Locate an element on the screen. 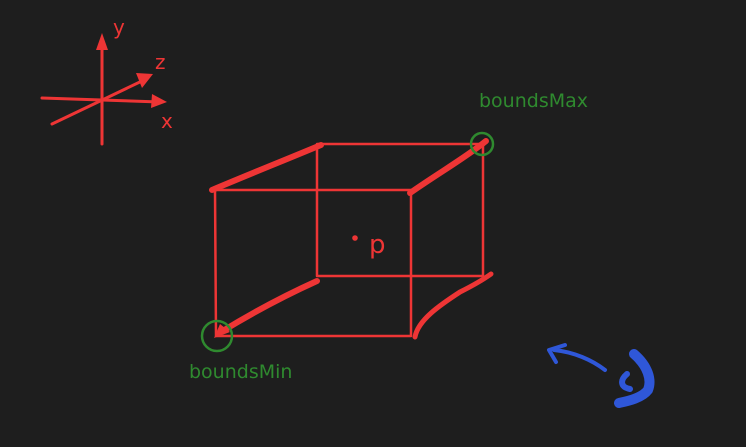  bounds-min-label: boundsMin is located at coordinates (240, 372).